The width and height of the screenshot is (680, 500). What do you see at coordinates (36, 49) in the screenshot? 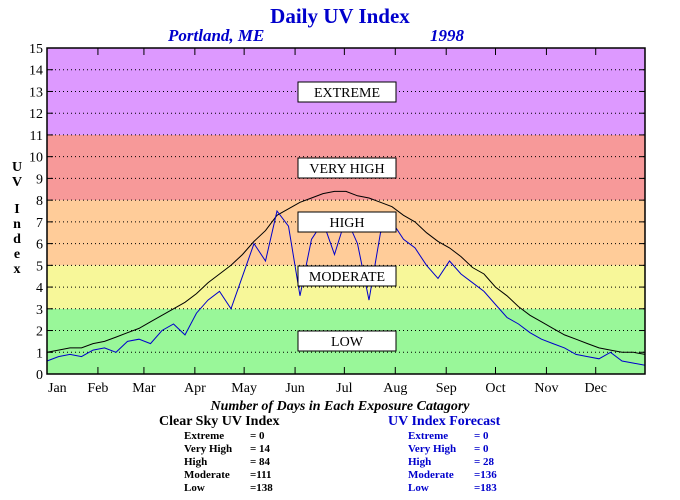
I see `y-tick-label: 15` at bounding box center [36, 49].